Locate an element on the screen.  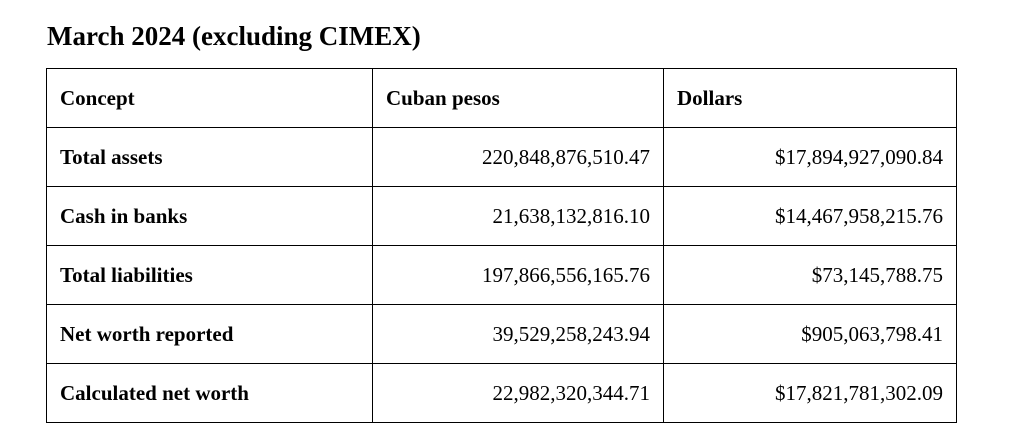
row-concept: Total assets is located at coordinates (209, 157).